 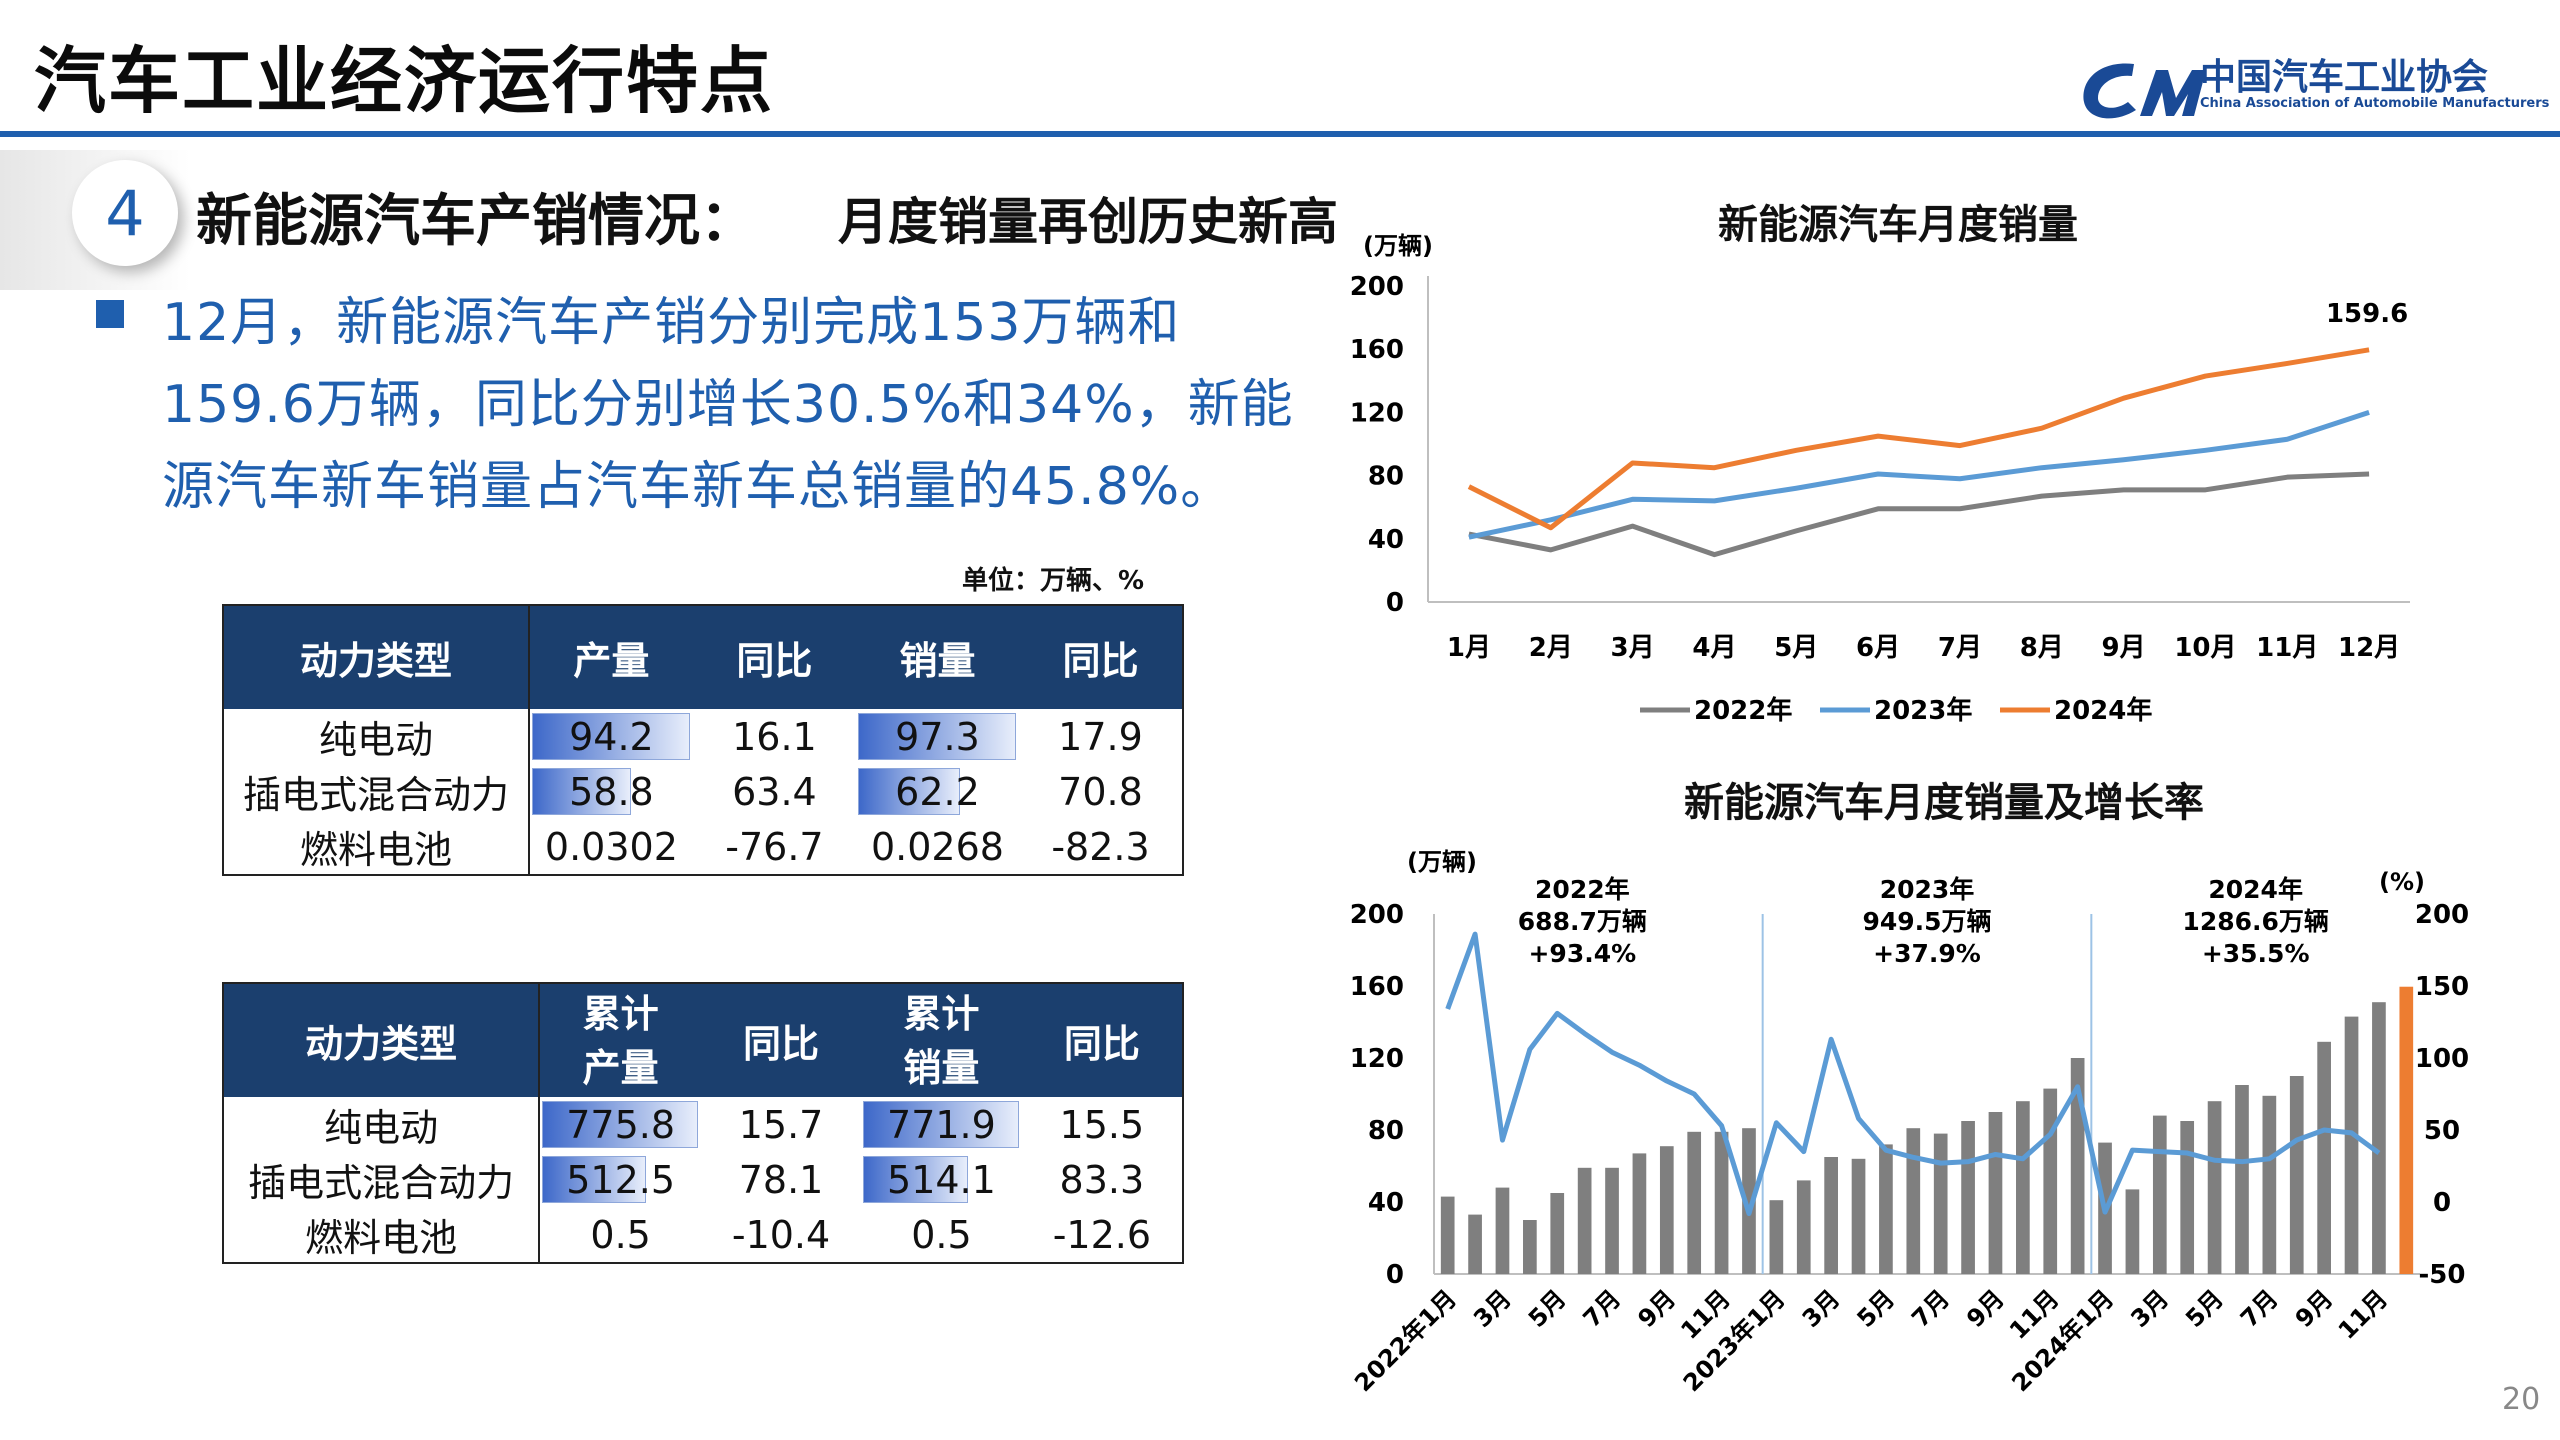 I want to click on table2-header-prod-yoy: 同比, so click(x=781, y=1040).